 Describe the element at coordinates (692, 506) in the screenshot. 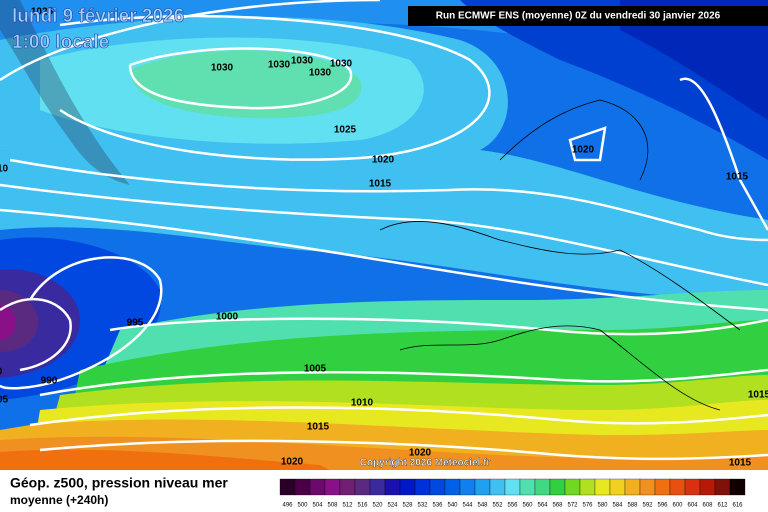

I see `legend-label: 604` at that location.